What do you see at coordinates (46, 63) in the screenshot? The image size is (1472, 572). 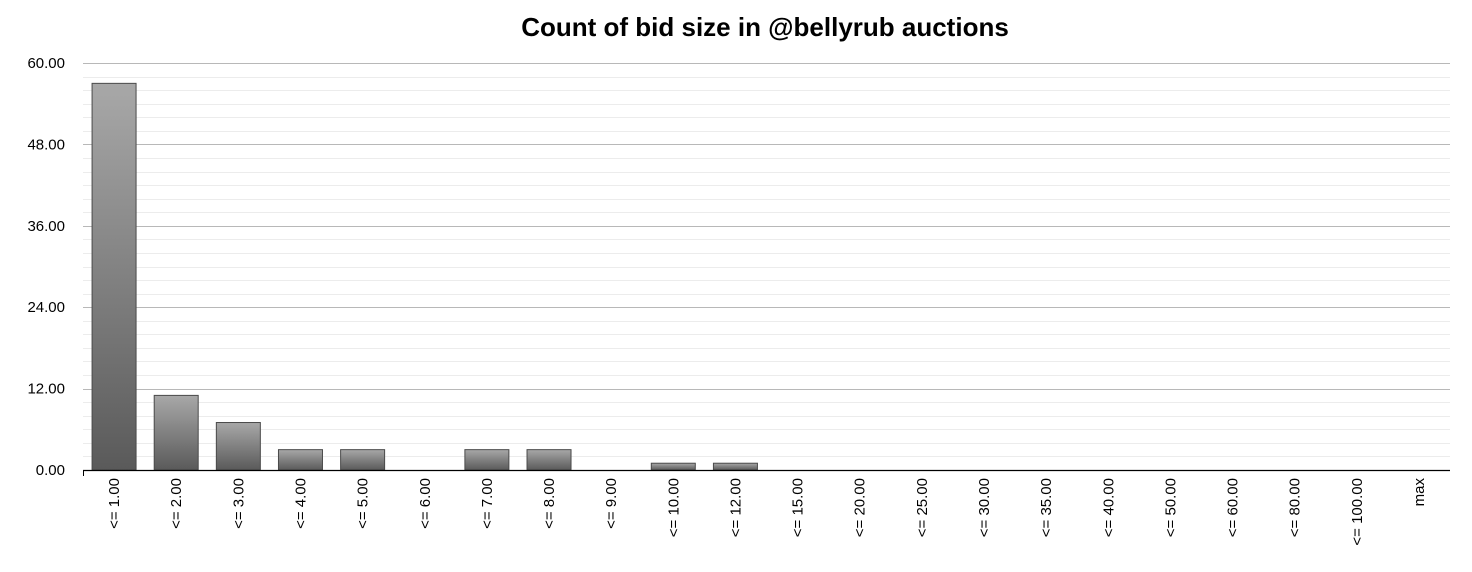 I see `y-tick-label: 60.00` at bounding box center [46, 63].